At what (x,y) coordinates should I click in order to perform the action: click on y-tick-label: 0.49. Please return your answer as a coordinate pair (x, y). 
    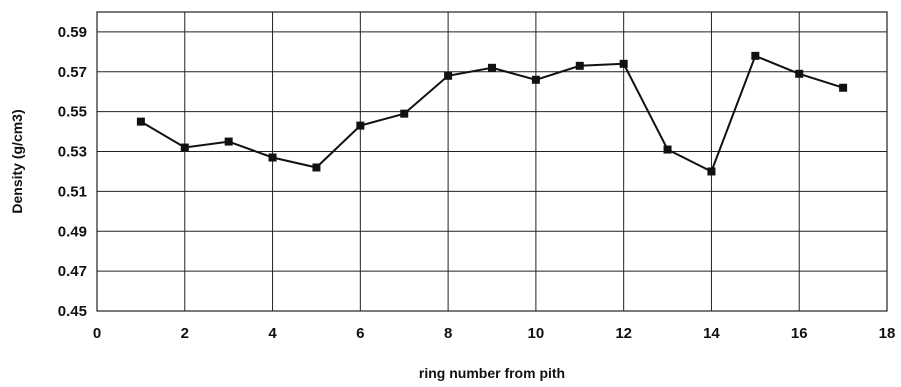
    Looking at the image, I should click on (72, 231).